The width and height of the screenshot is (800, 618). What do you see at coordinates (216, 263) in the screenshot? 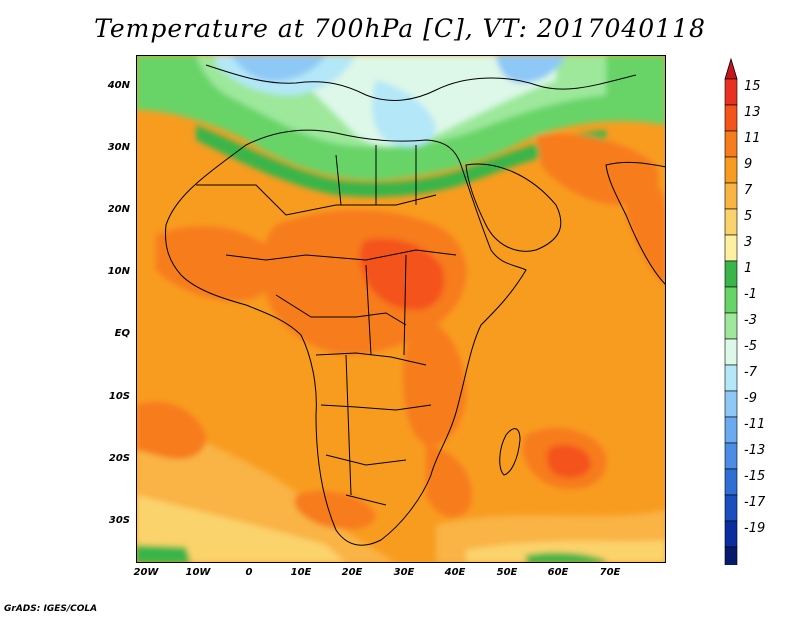
I see `hot-sahel-west` at bounding box center [216, 263].